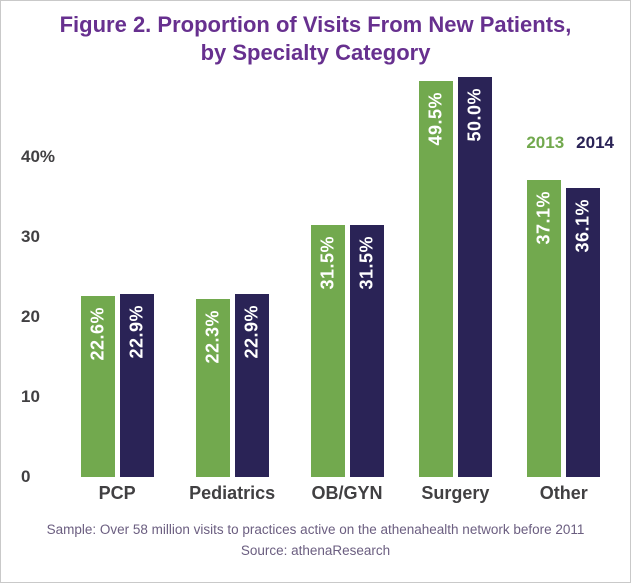 The image size is (631, 583). Describe the element at coordinates (117, 276) in the screenshot. I see `bar-pair: 22.6% 22.9%` at that location.